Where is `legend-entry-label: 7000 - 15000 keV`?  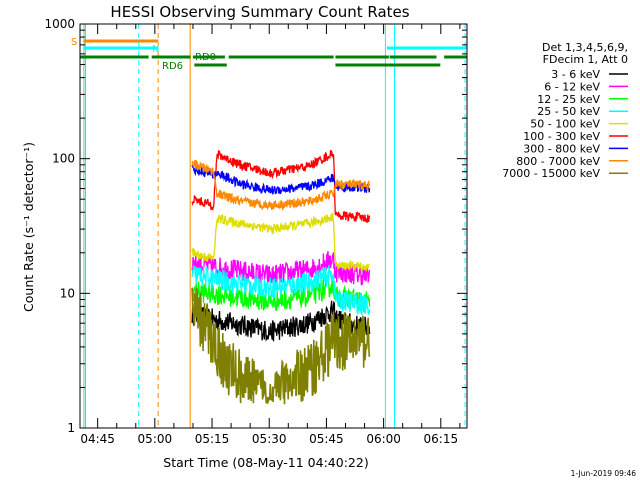
legend-entry-label: 7000 - 15000 keV is located at coordinates (551, 173).